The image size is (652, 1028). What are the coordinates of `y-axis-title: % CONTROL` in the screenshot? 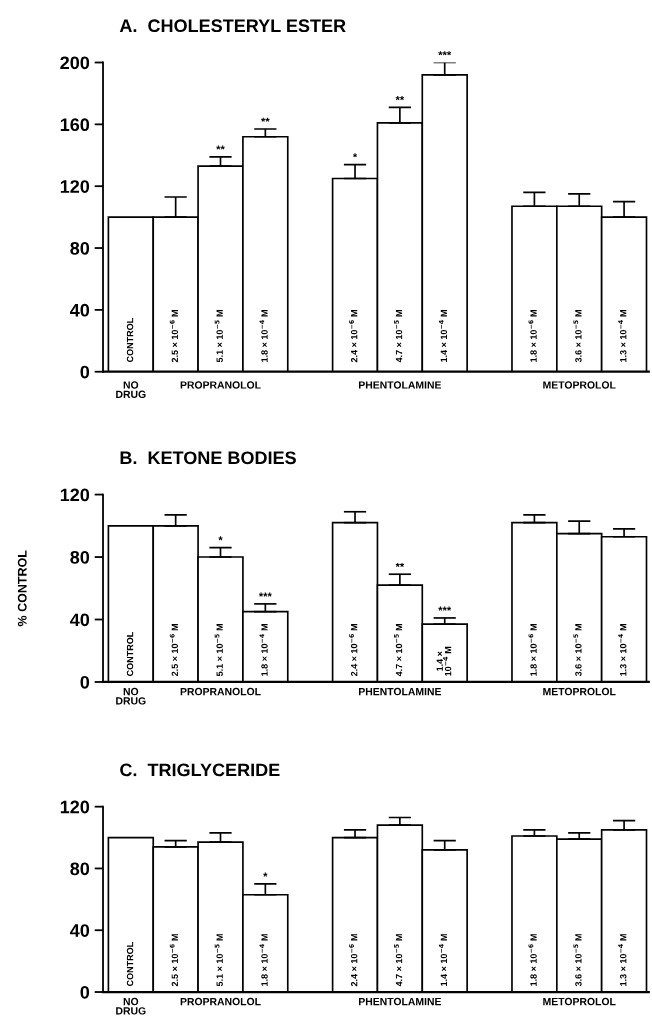 It's located at (22, 588).